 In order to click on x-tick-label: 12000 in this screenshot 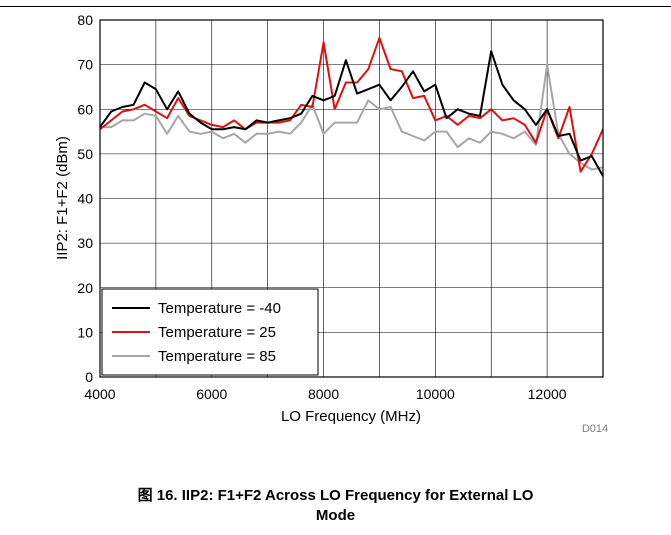, I will do `click(547, 394)`.